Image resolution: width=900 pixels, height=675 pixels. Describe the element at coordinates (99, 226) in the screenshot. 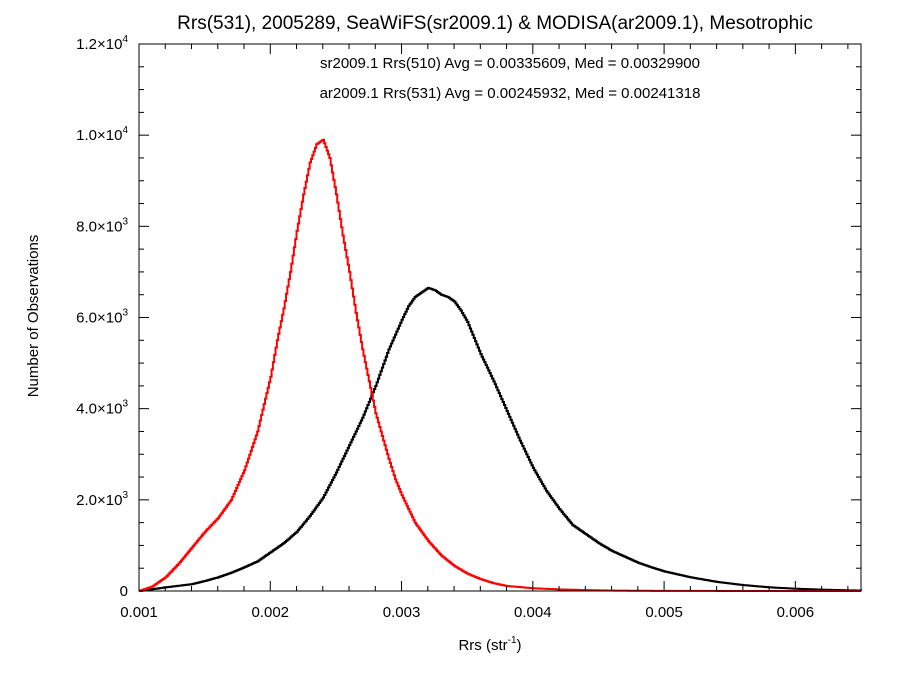

I see `y-tick-mantissa: 8.0×10` at that location.